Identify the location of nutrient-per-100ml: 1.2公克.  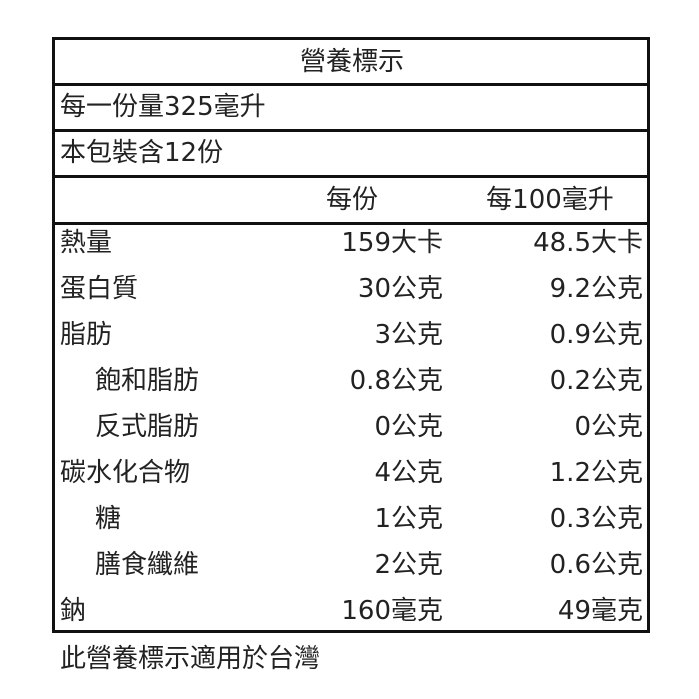
(596, 473).